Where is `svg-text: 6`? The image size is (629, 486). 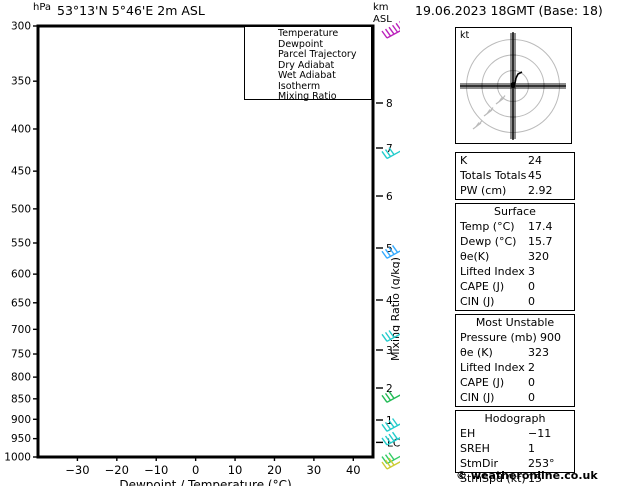 svg-text: 6 is located at coordinates (389, 197).